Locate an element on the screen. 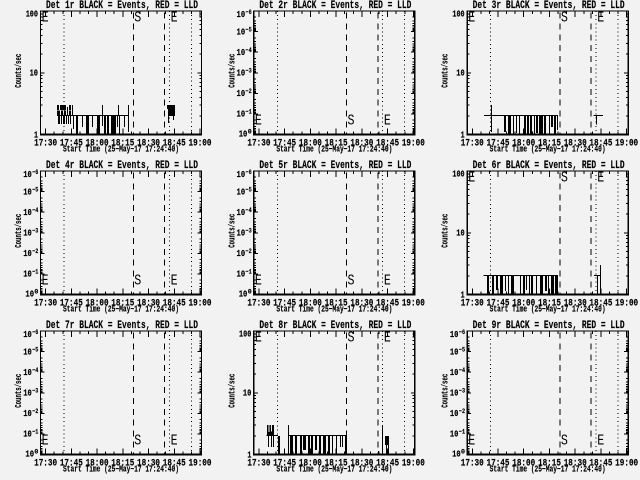  svg-text:Det 8r BLACK = Events, RED = L: Det 8r BLACK = Events, RED = LLD is located at coordinates (335, 326).